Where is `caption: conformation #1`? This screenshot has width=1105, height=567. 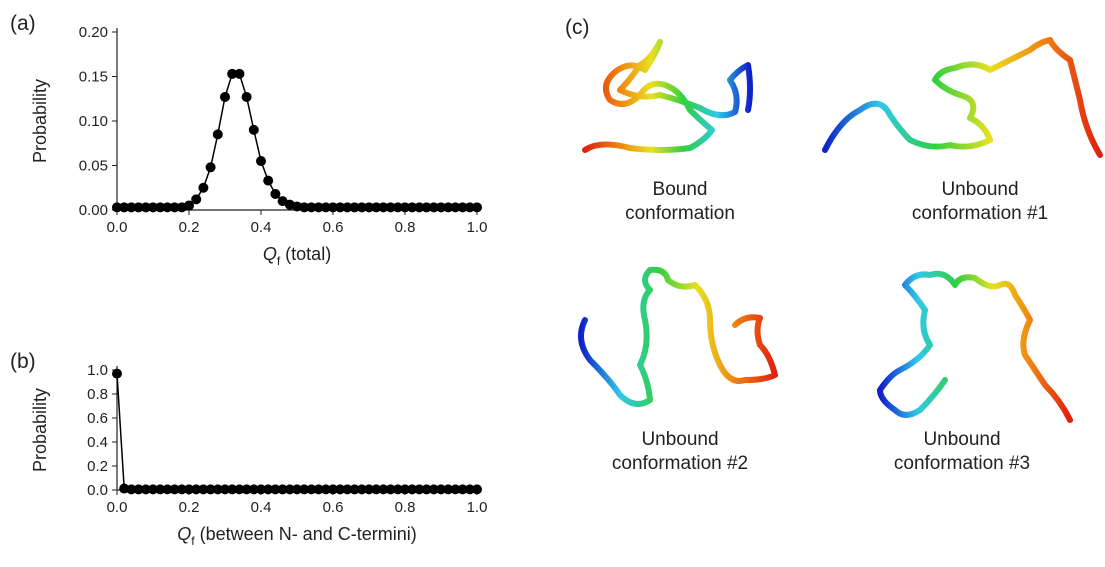
caption: conformation #1 is located at coordinates (980, 213).